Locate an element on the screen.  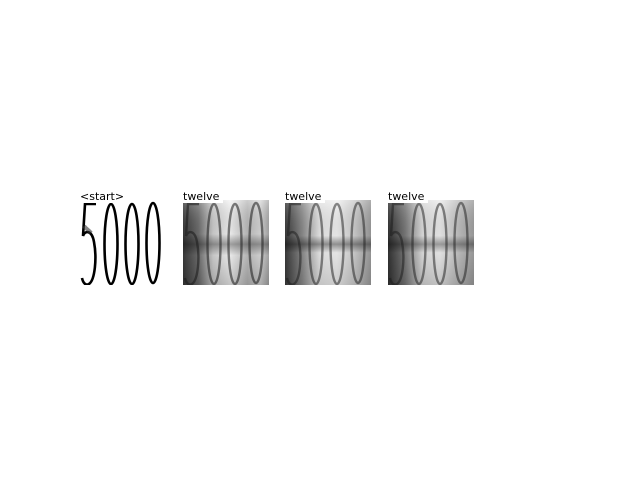
input-digit-image is located at coordinates (123, 242).